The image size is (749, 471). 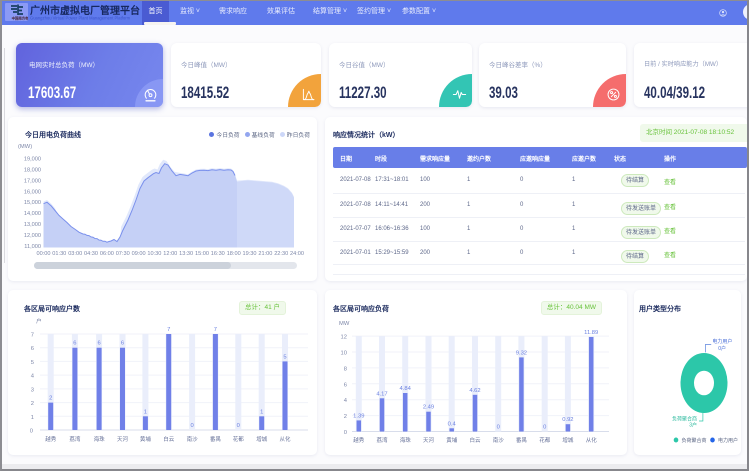 What do you see at coordinates (344, 354) in the screenshot?
I see `svg-text: 10` at bounding box center [344, 354].